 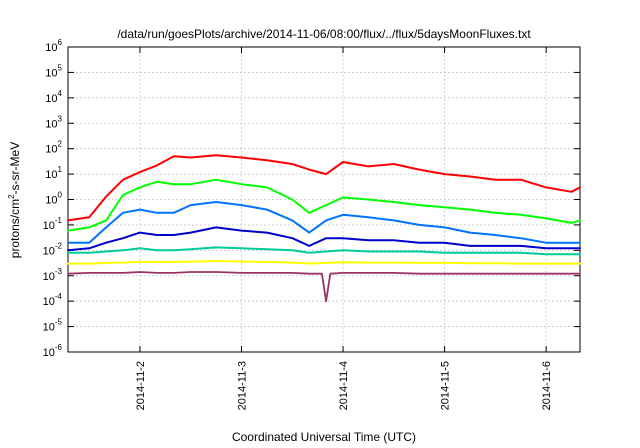 I want to click on y-tick-label: 10⁰, so click(x=53, y=199).